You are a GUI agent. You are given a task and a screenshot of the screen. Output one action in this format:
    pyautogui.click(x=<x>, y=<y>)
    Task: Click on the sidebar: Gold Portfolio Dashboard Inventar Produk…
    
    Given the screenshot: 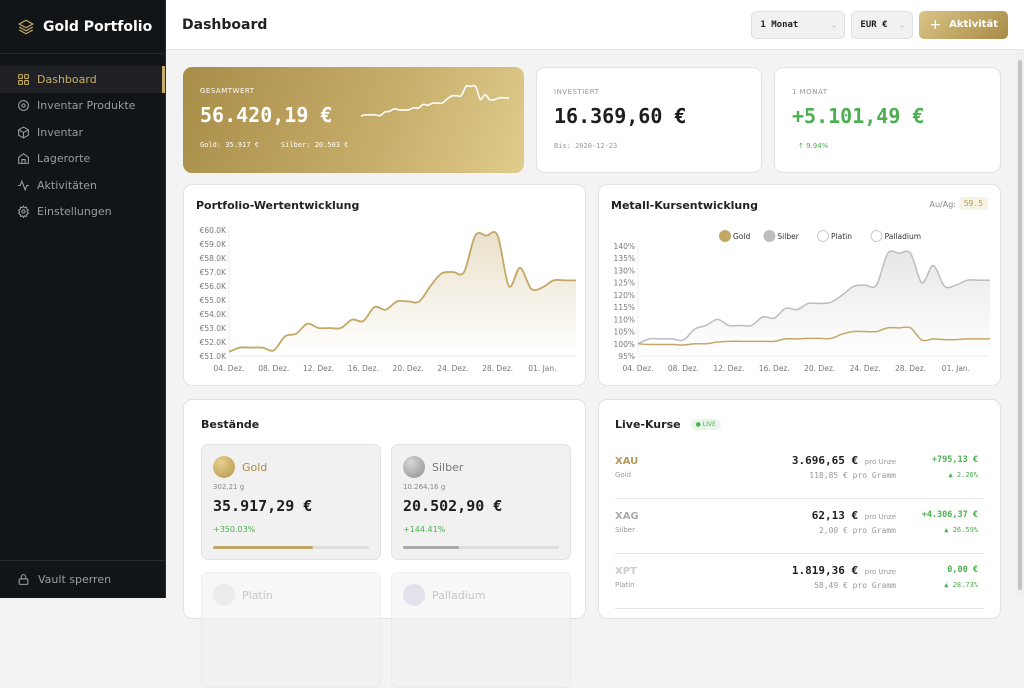 What is the action you would take?
    pyautogui.click(x=83, y=299)
    